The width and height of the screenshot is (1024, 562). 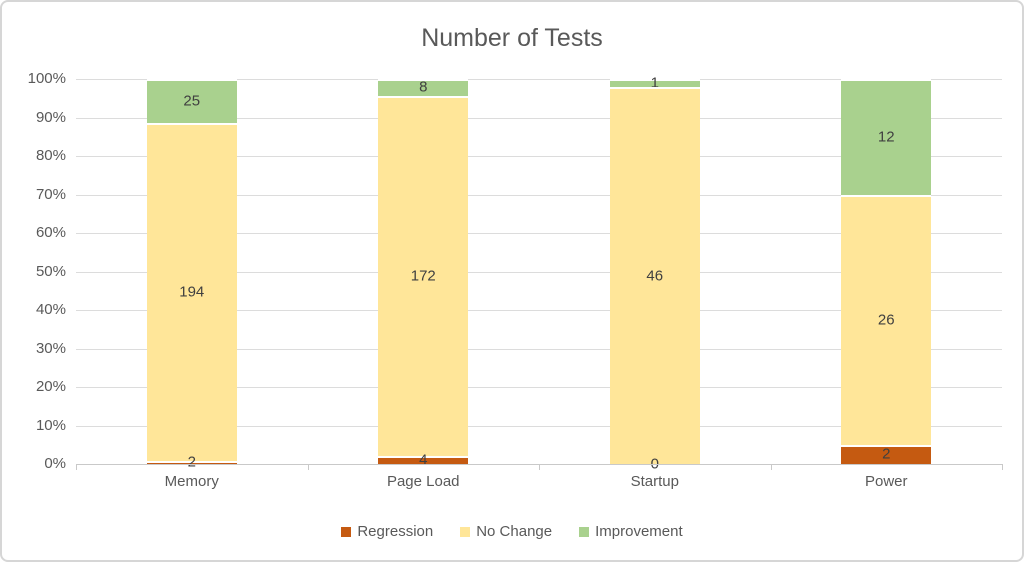 I want to click on data-label-regression-memory: 2, so click(x=191, y=462).